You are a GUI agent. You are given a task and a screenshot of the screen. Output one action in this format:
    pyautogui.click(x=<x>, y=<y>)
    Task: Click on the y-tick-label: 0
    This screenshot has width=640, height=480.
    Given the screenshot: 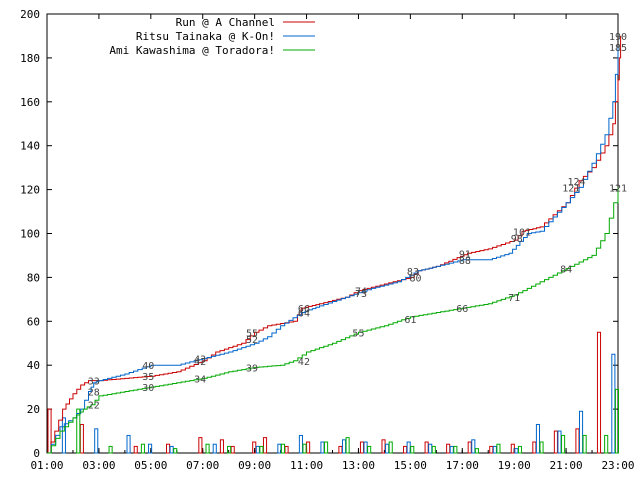 What is the action you would take?
    pyautogui.click(x=36, y=453)
    